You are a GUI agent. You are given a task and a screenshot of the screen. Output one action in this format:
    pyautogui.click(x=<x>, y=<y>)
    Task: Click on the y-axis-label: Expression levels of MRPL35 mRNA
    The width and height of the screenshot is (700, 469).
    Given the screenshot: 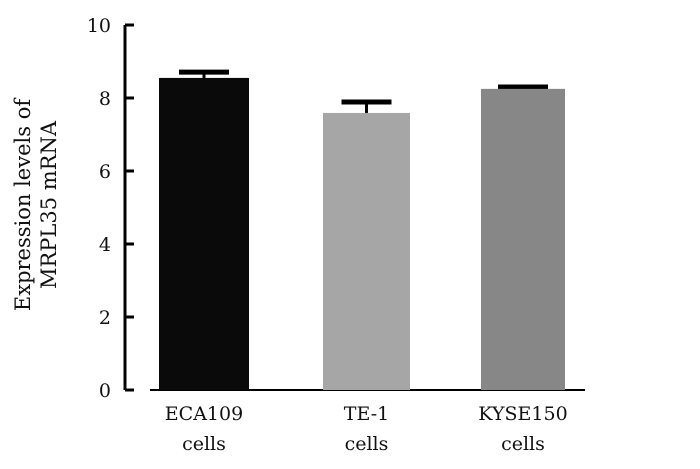 What is the action you would take?
    pyautogui.click(x=36, y=204)
    